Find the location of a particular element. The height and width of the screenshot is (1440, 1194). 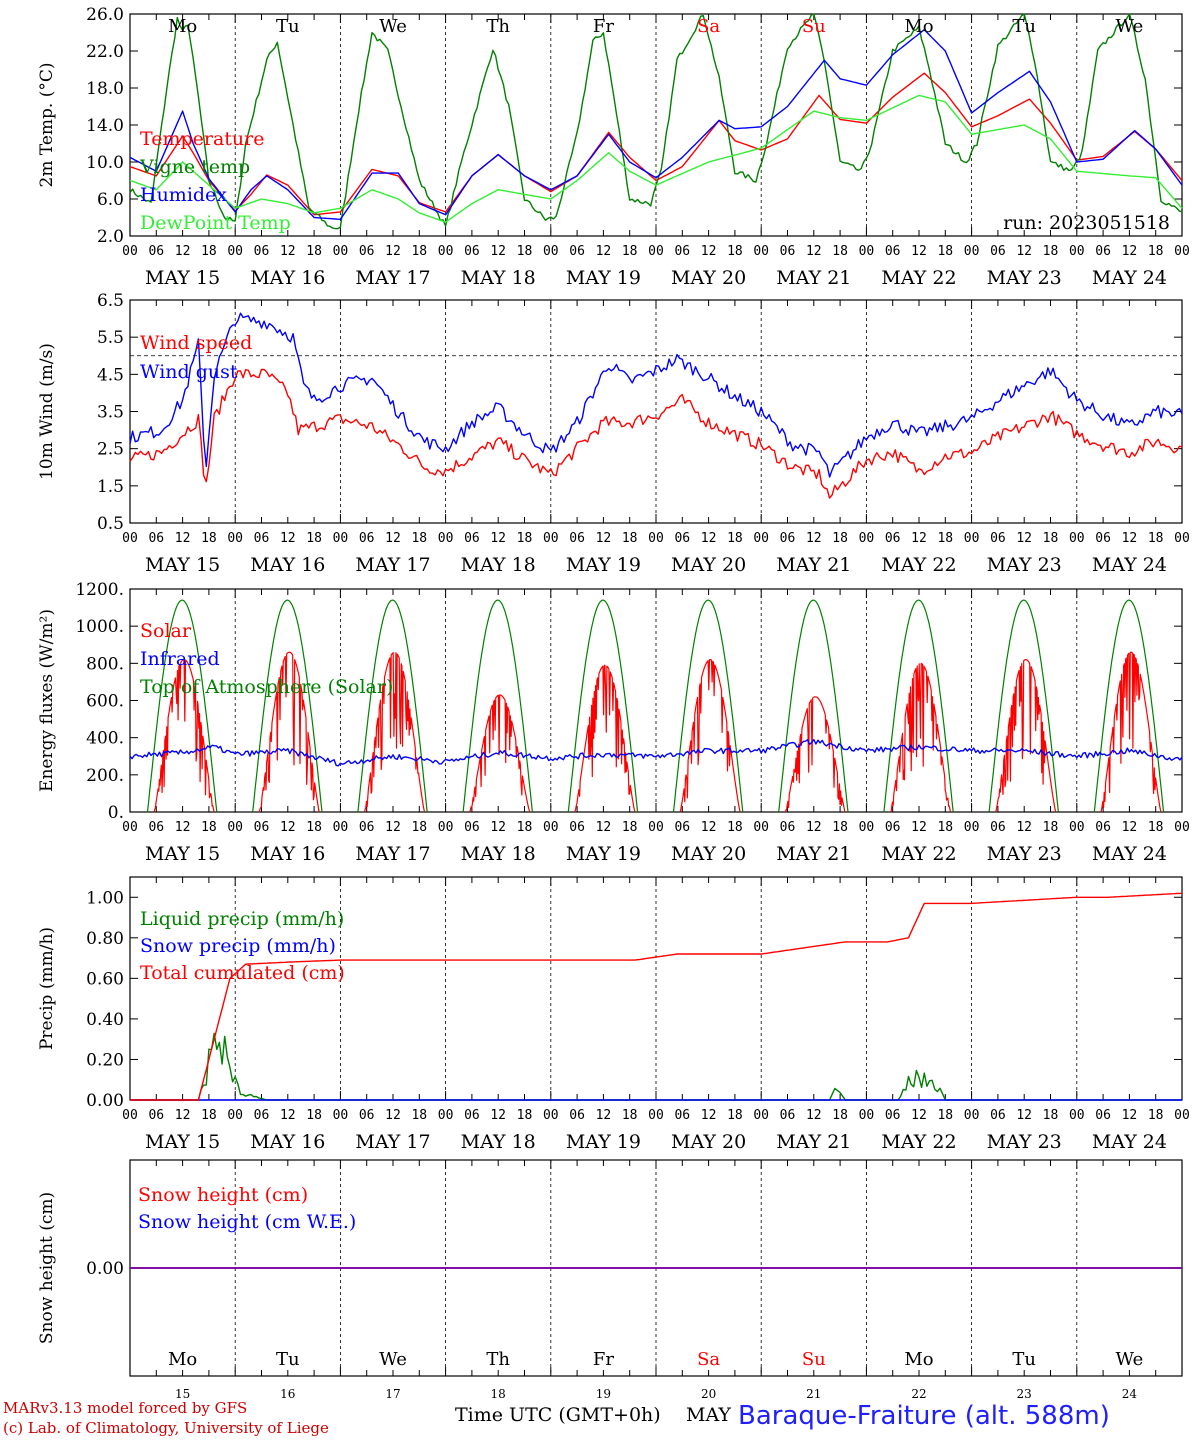

legend-entry: Humidex is located at coordinates (183, 195).